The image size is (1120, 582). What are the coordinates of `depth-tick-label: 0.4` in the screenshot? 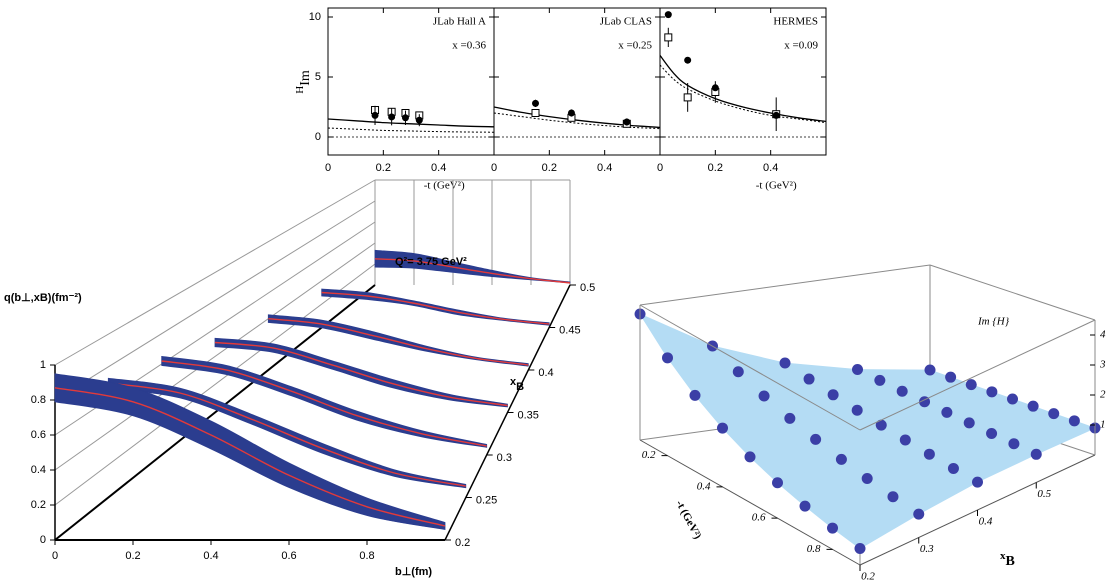 It's located at (545, 373).